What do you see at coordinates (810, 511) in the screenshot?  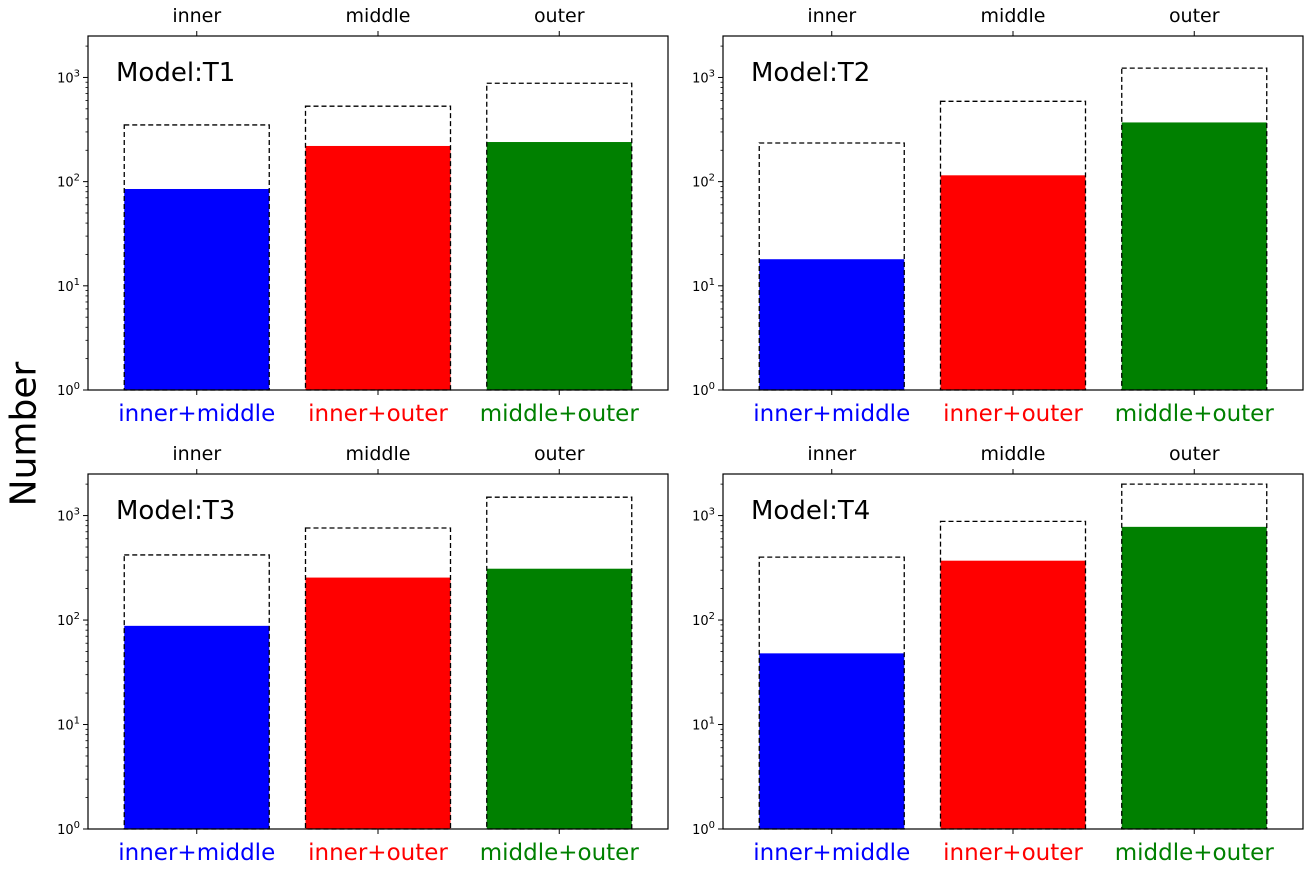 I see `panel-title: Model:T4` at bounding box center [810, 511].